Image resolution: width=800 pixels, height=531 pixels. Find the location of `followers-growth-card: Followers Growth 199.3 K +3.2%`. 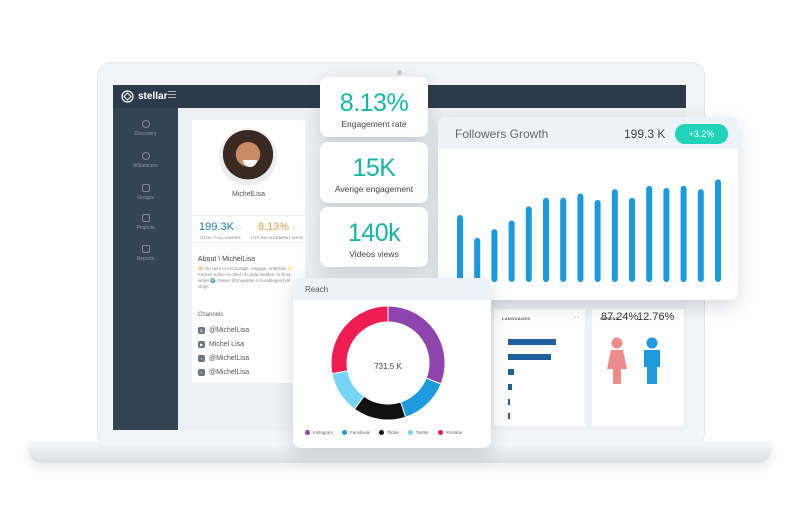

followers-growth-card: Followers Growth 199.3 K +3.2% is located at coordinates (588, 208).